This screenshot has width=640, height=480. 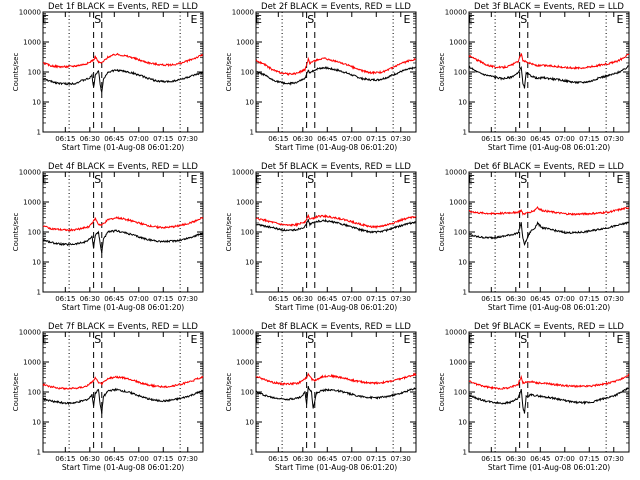 What do you see at coordinates (336, 7) in the screenshot?
I see `panel-title: Det 2f BLACK = Events, RED = LLD` at bounding box center [336, 7].